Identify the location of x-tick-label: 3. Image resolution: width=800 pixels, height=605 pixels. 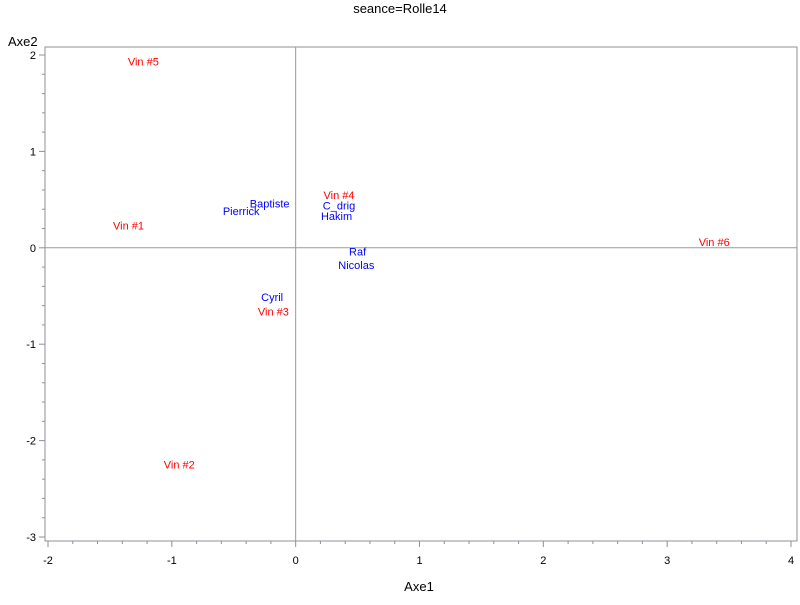
(667, 561).